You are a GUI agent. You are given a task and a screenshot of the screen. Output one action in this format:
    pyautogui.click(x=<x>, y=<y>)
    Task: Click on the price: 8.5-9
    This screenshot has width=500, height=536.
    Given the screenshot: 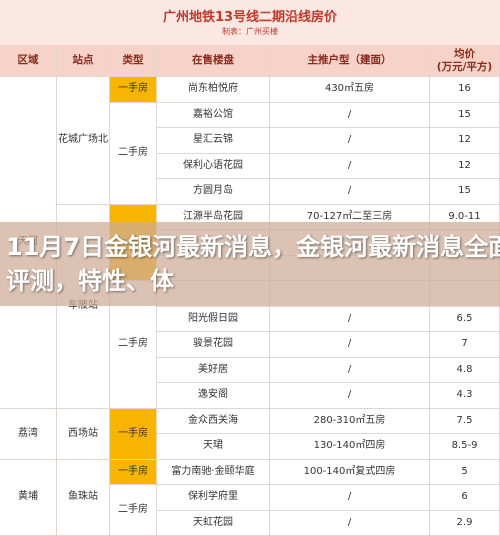 What is the action you would take?
    pyautogui.click(x=465, y=447)
    